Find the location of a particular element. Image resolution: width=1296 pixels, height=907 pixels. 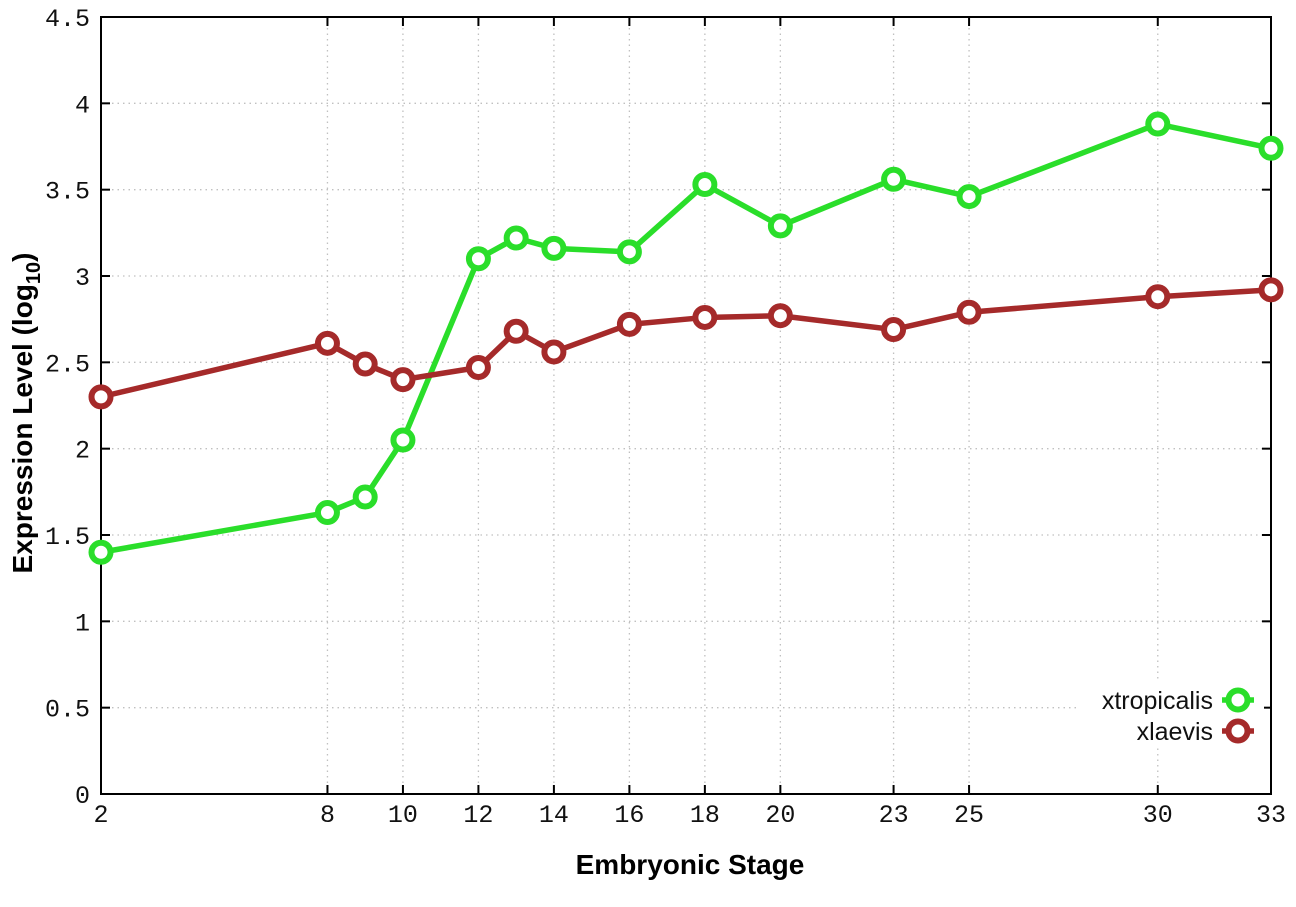

x-tick-label: 18 is located at coordinates (705, 815).